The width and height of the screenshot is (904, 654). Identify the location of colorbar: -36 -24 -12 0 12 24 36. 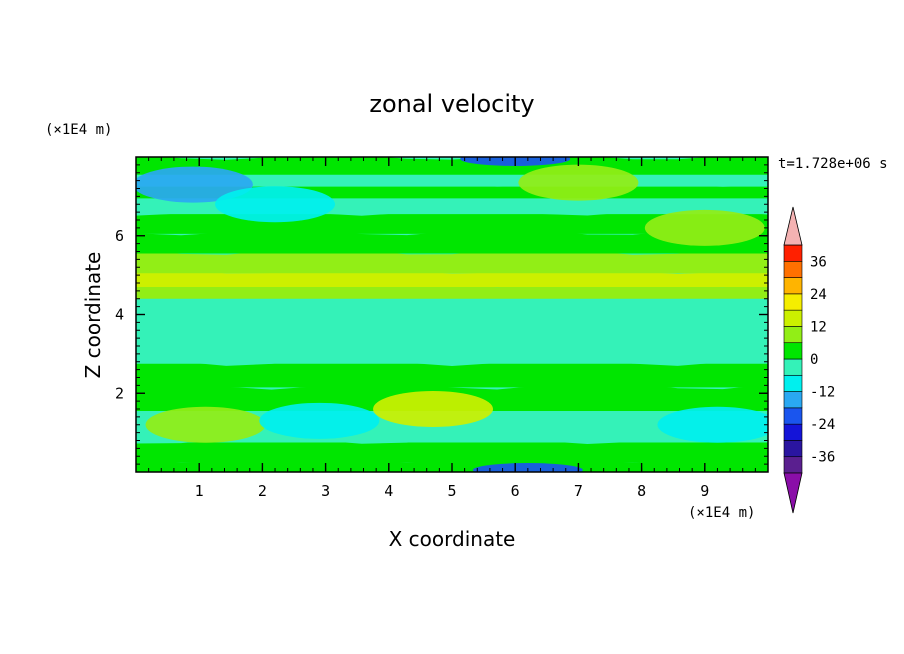
(809, 360).